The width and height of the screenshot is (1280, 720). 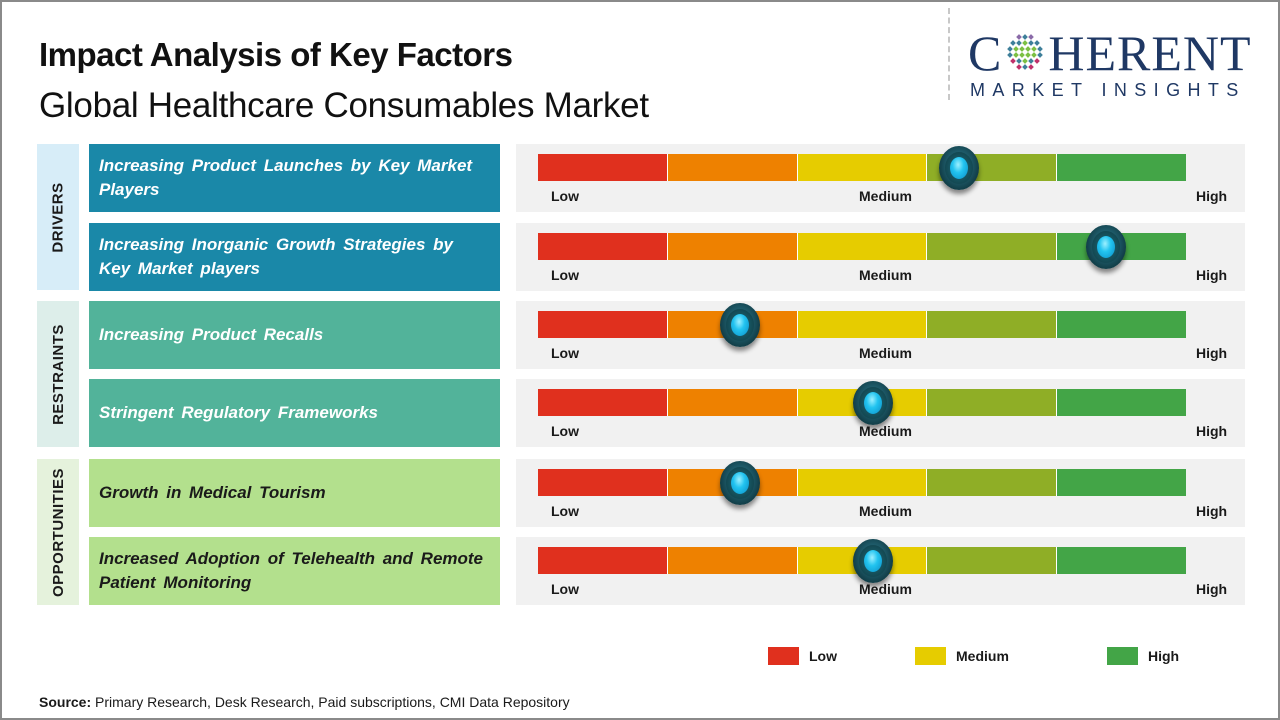 What do you see at coordinates (1108, 90) in the screenshot?
I see `logo-tagline: MARKET INSIGHTS` at bounding box center [1108, 90].